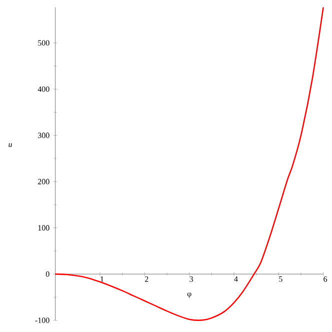 This screenshot has width=332, height=332. What do you see at coordinates (189, 295) in the screenshot?
I see `x-axis-title: φ` at bounding box center [189, 295].